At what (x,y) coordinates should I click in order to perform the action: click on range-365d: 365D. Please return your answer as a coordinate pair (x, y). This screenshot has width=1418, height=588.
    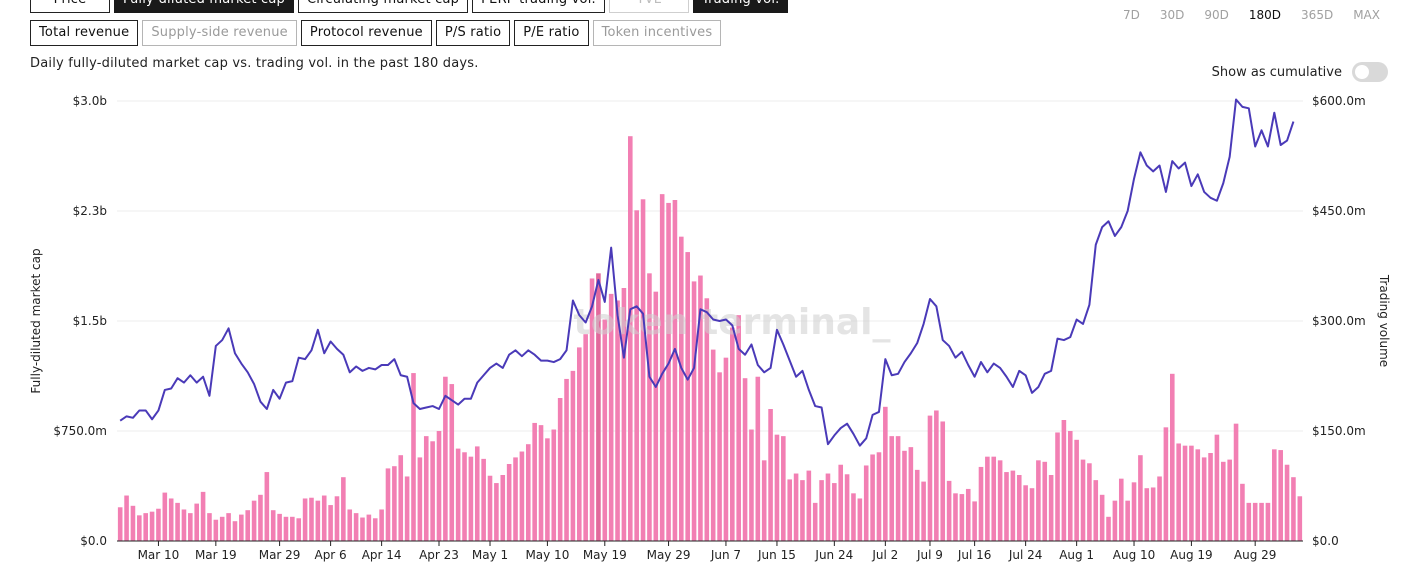
    Looking at the image, I should click on (1317, 15).